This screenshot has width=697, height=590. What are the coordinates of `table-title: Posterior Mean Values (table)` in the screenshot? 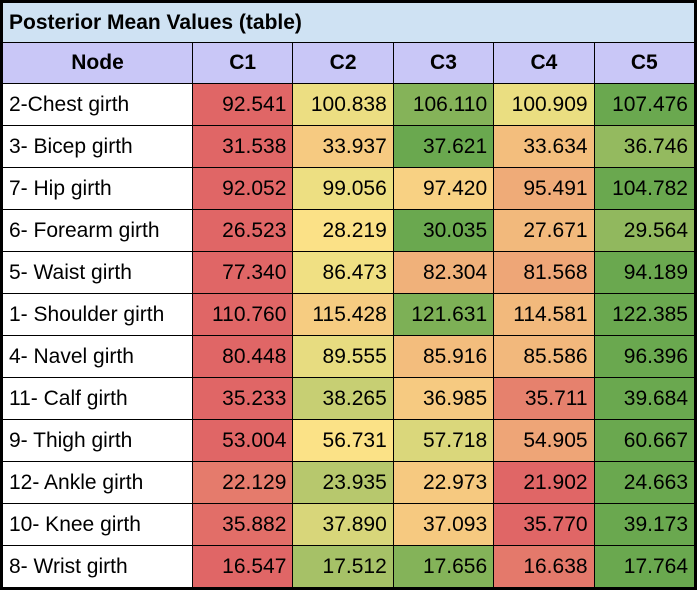 It's located at (348, 22).